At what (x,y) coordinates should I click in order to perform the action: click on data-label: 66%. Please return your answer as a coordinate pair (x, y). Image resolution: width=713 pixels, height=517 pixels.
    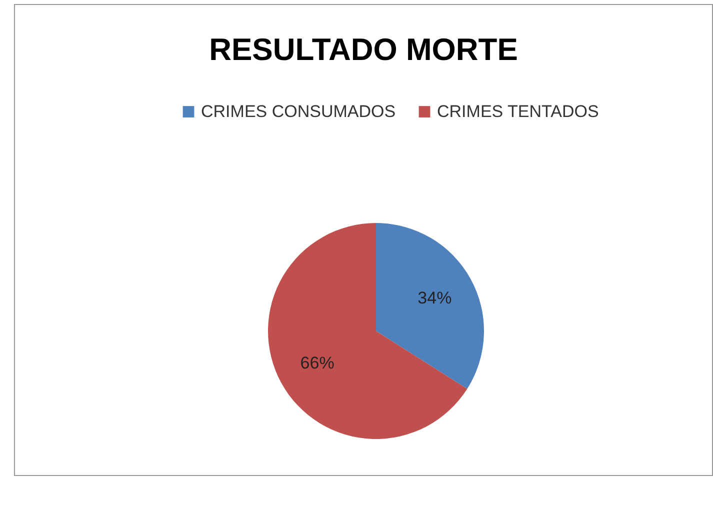
    Looking at the image, I should click on (317, 362).